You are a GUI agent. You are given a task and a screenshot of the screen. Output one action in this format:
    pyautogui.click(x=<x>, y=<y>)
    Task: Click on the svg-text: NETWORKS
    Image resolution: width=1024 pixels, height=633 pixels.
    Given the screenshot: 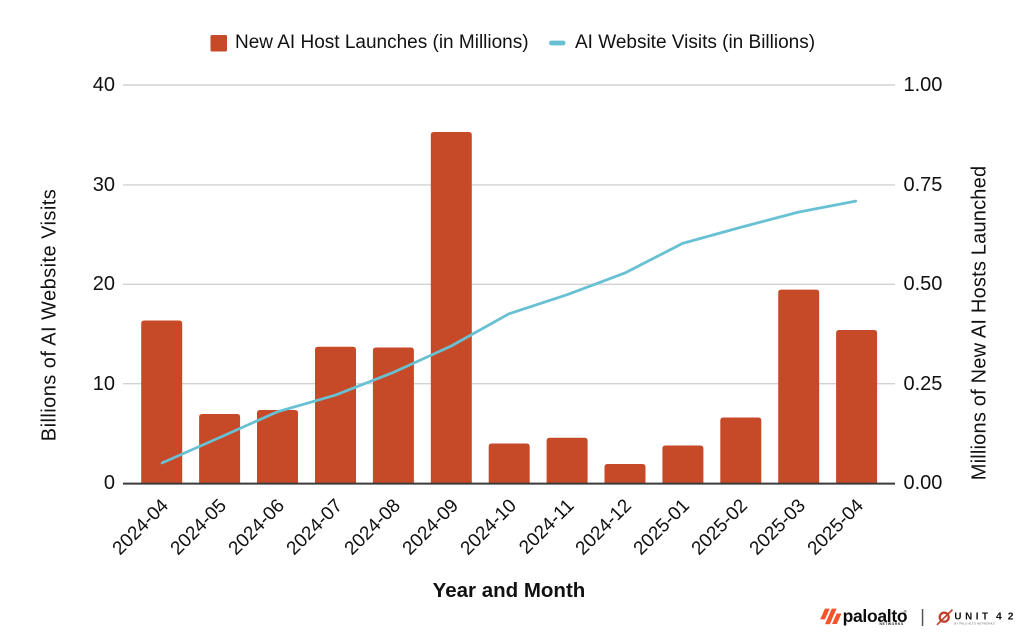 What is the action you would take?
    pyautogui.click(x=892, y=624)
    